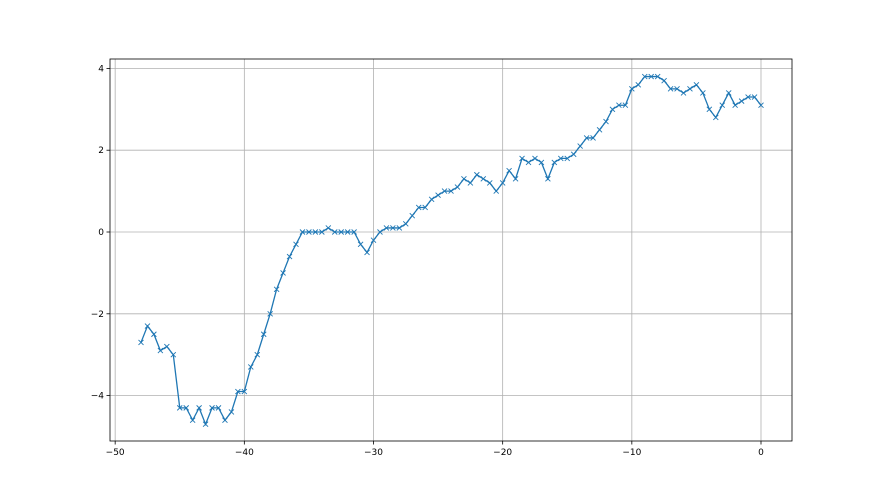 The height and width of the screenshot is (499, 880). I want to click on y-tick-label: −4, so click(98, 397).